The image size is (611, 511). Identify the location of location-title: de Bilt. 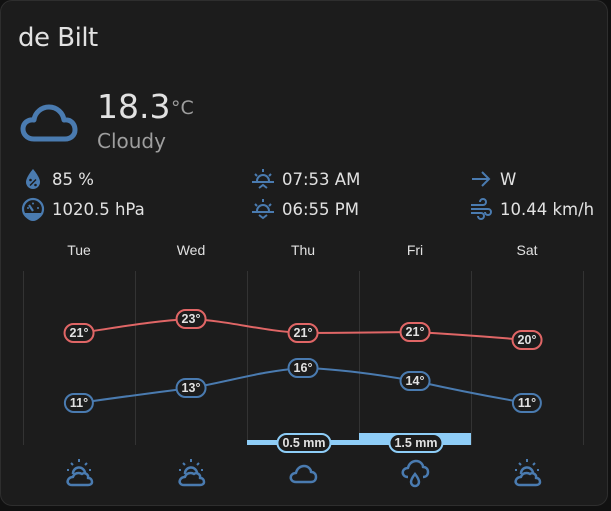
(58, 38).